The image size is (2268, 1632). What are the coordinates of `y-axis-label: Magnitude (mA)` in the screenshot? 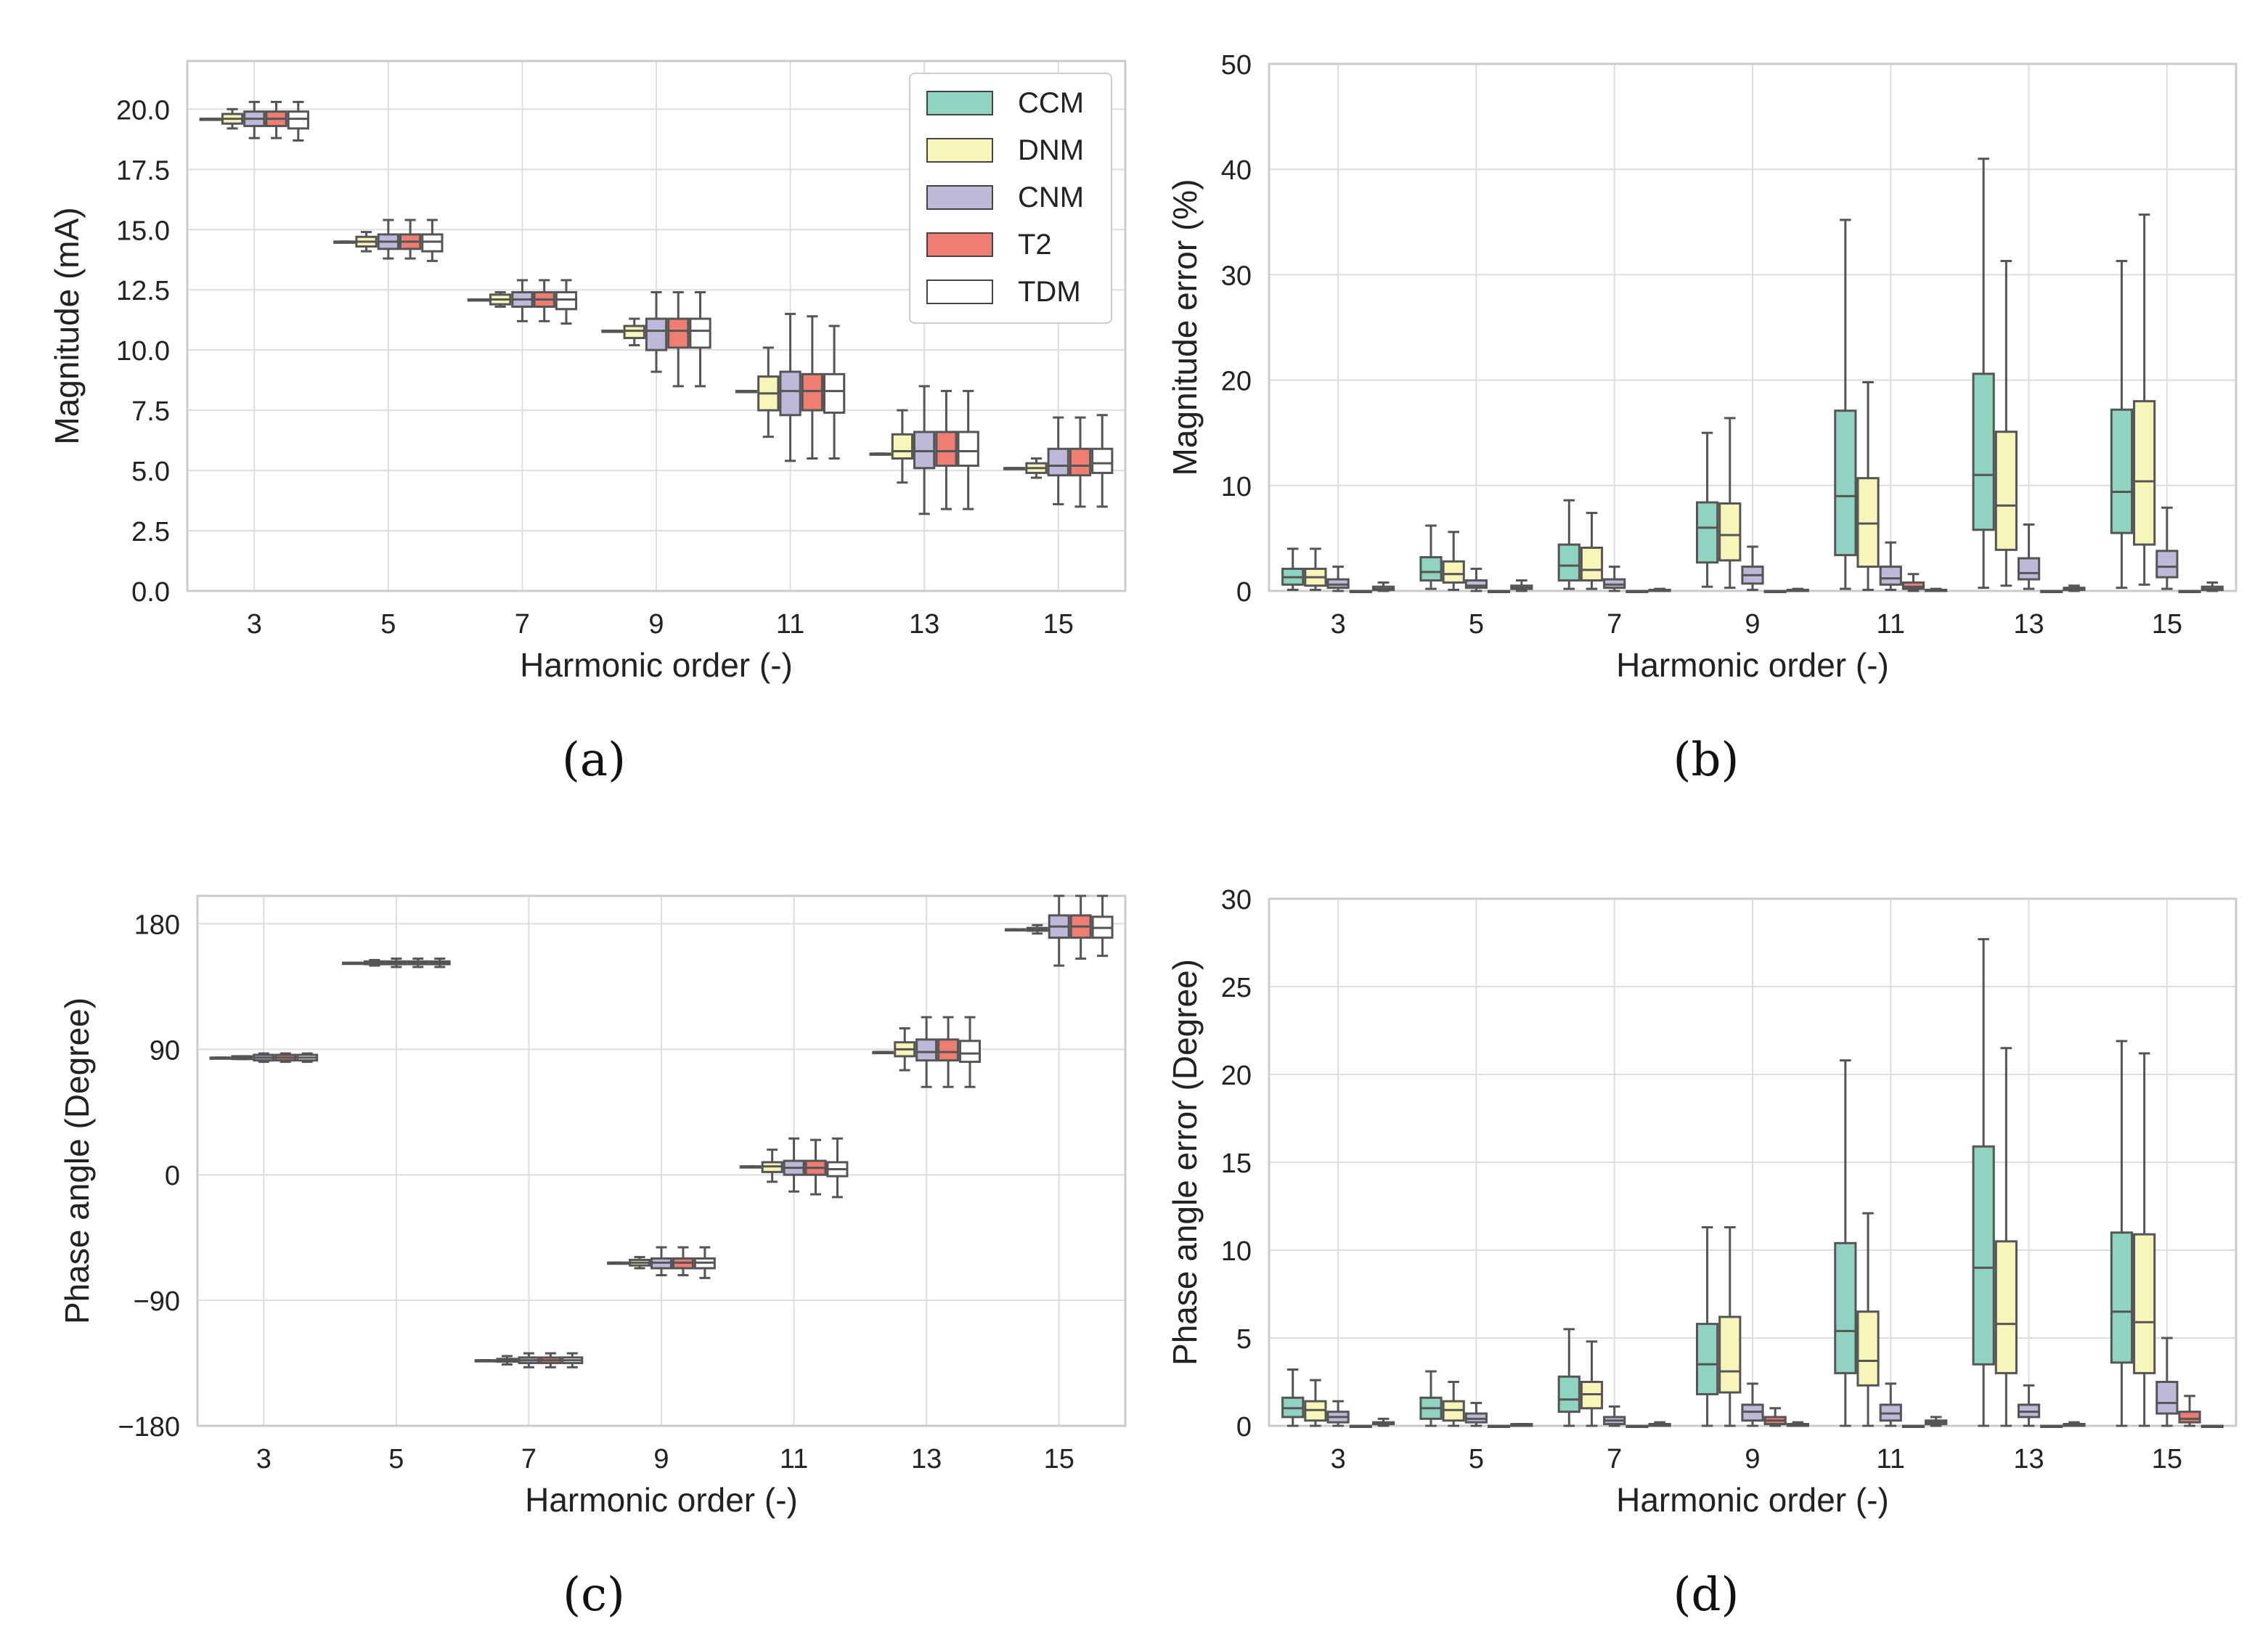 It's located at (67, 325).